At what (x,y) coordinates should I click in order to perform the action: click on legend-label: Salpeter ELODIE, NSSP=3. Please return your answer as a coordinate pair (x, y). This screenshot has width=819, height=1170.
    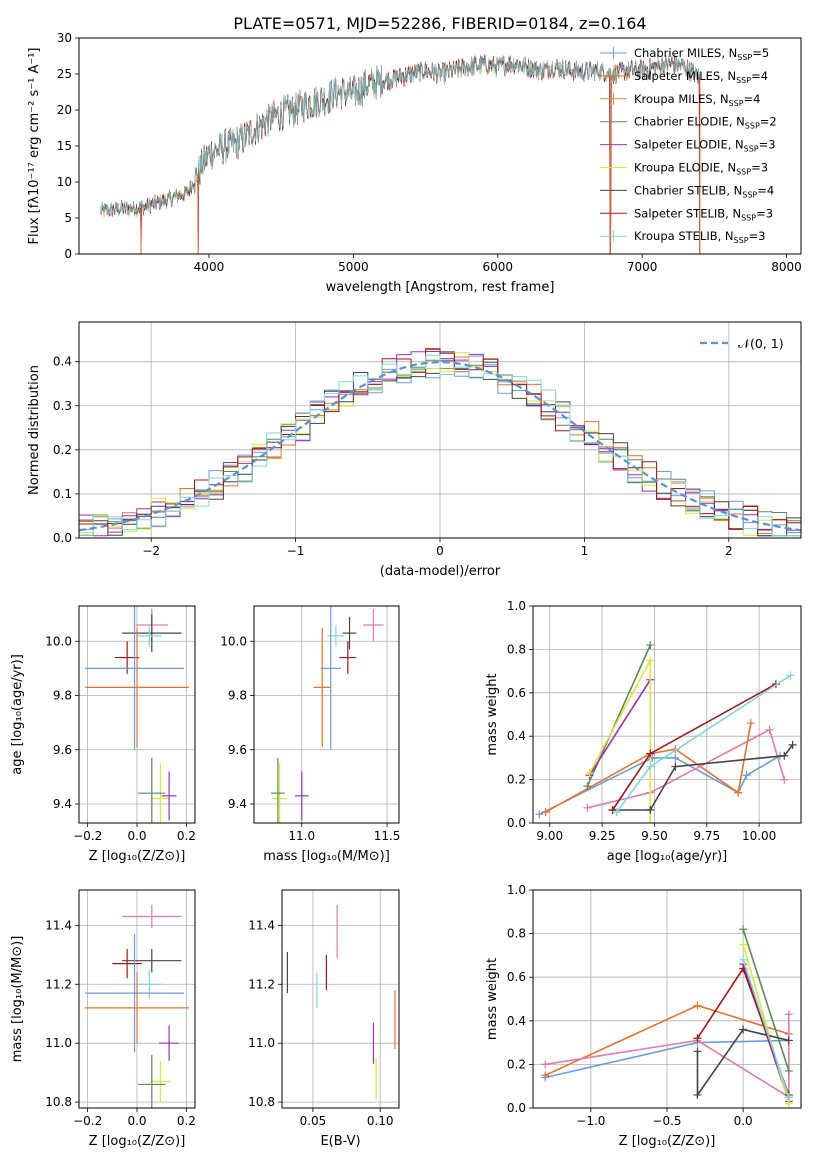
    Looking at the image, I should click on (705, 146).